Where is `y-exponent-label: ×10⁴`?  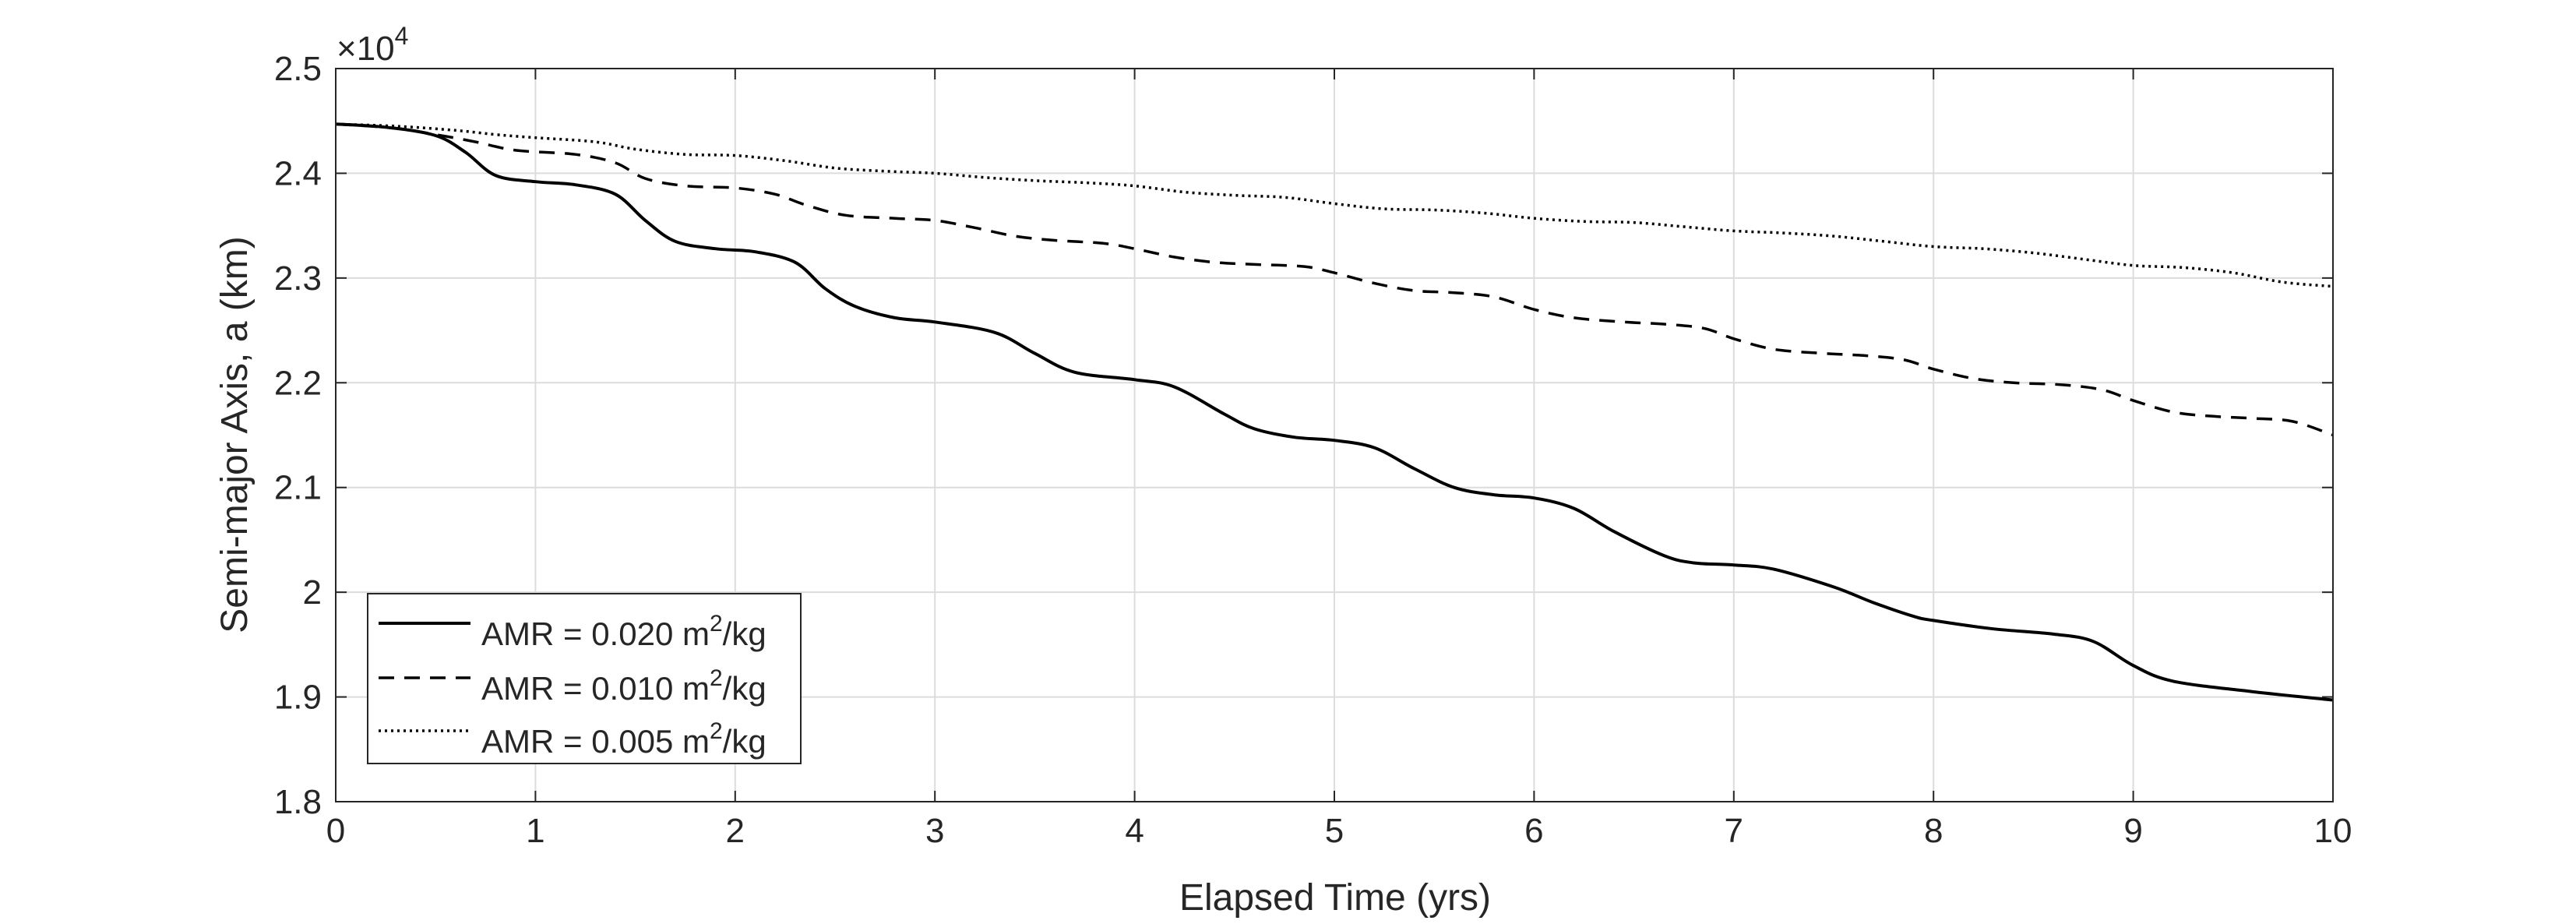
y-exponent-label: ×10⁴ is located at coordinates (372, 45).